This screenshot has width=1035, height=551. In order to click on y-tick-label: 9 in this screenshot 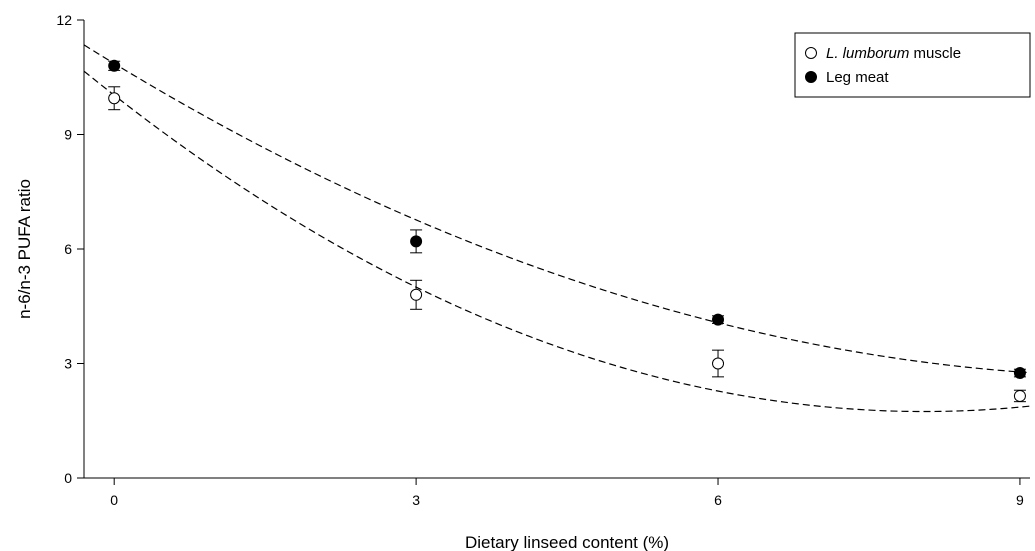, I will do `click(68, 135)`.